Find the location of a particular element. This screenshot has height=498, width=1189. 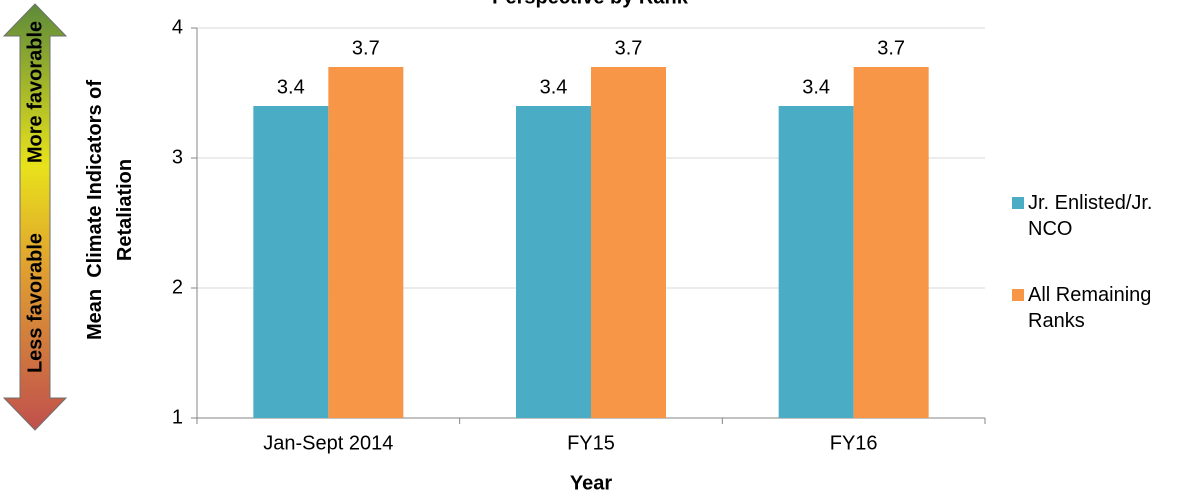

chart-title: Perspective by Rank is located at coordinates (590, 4).